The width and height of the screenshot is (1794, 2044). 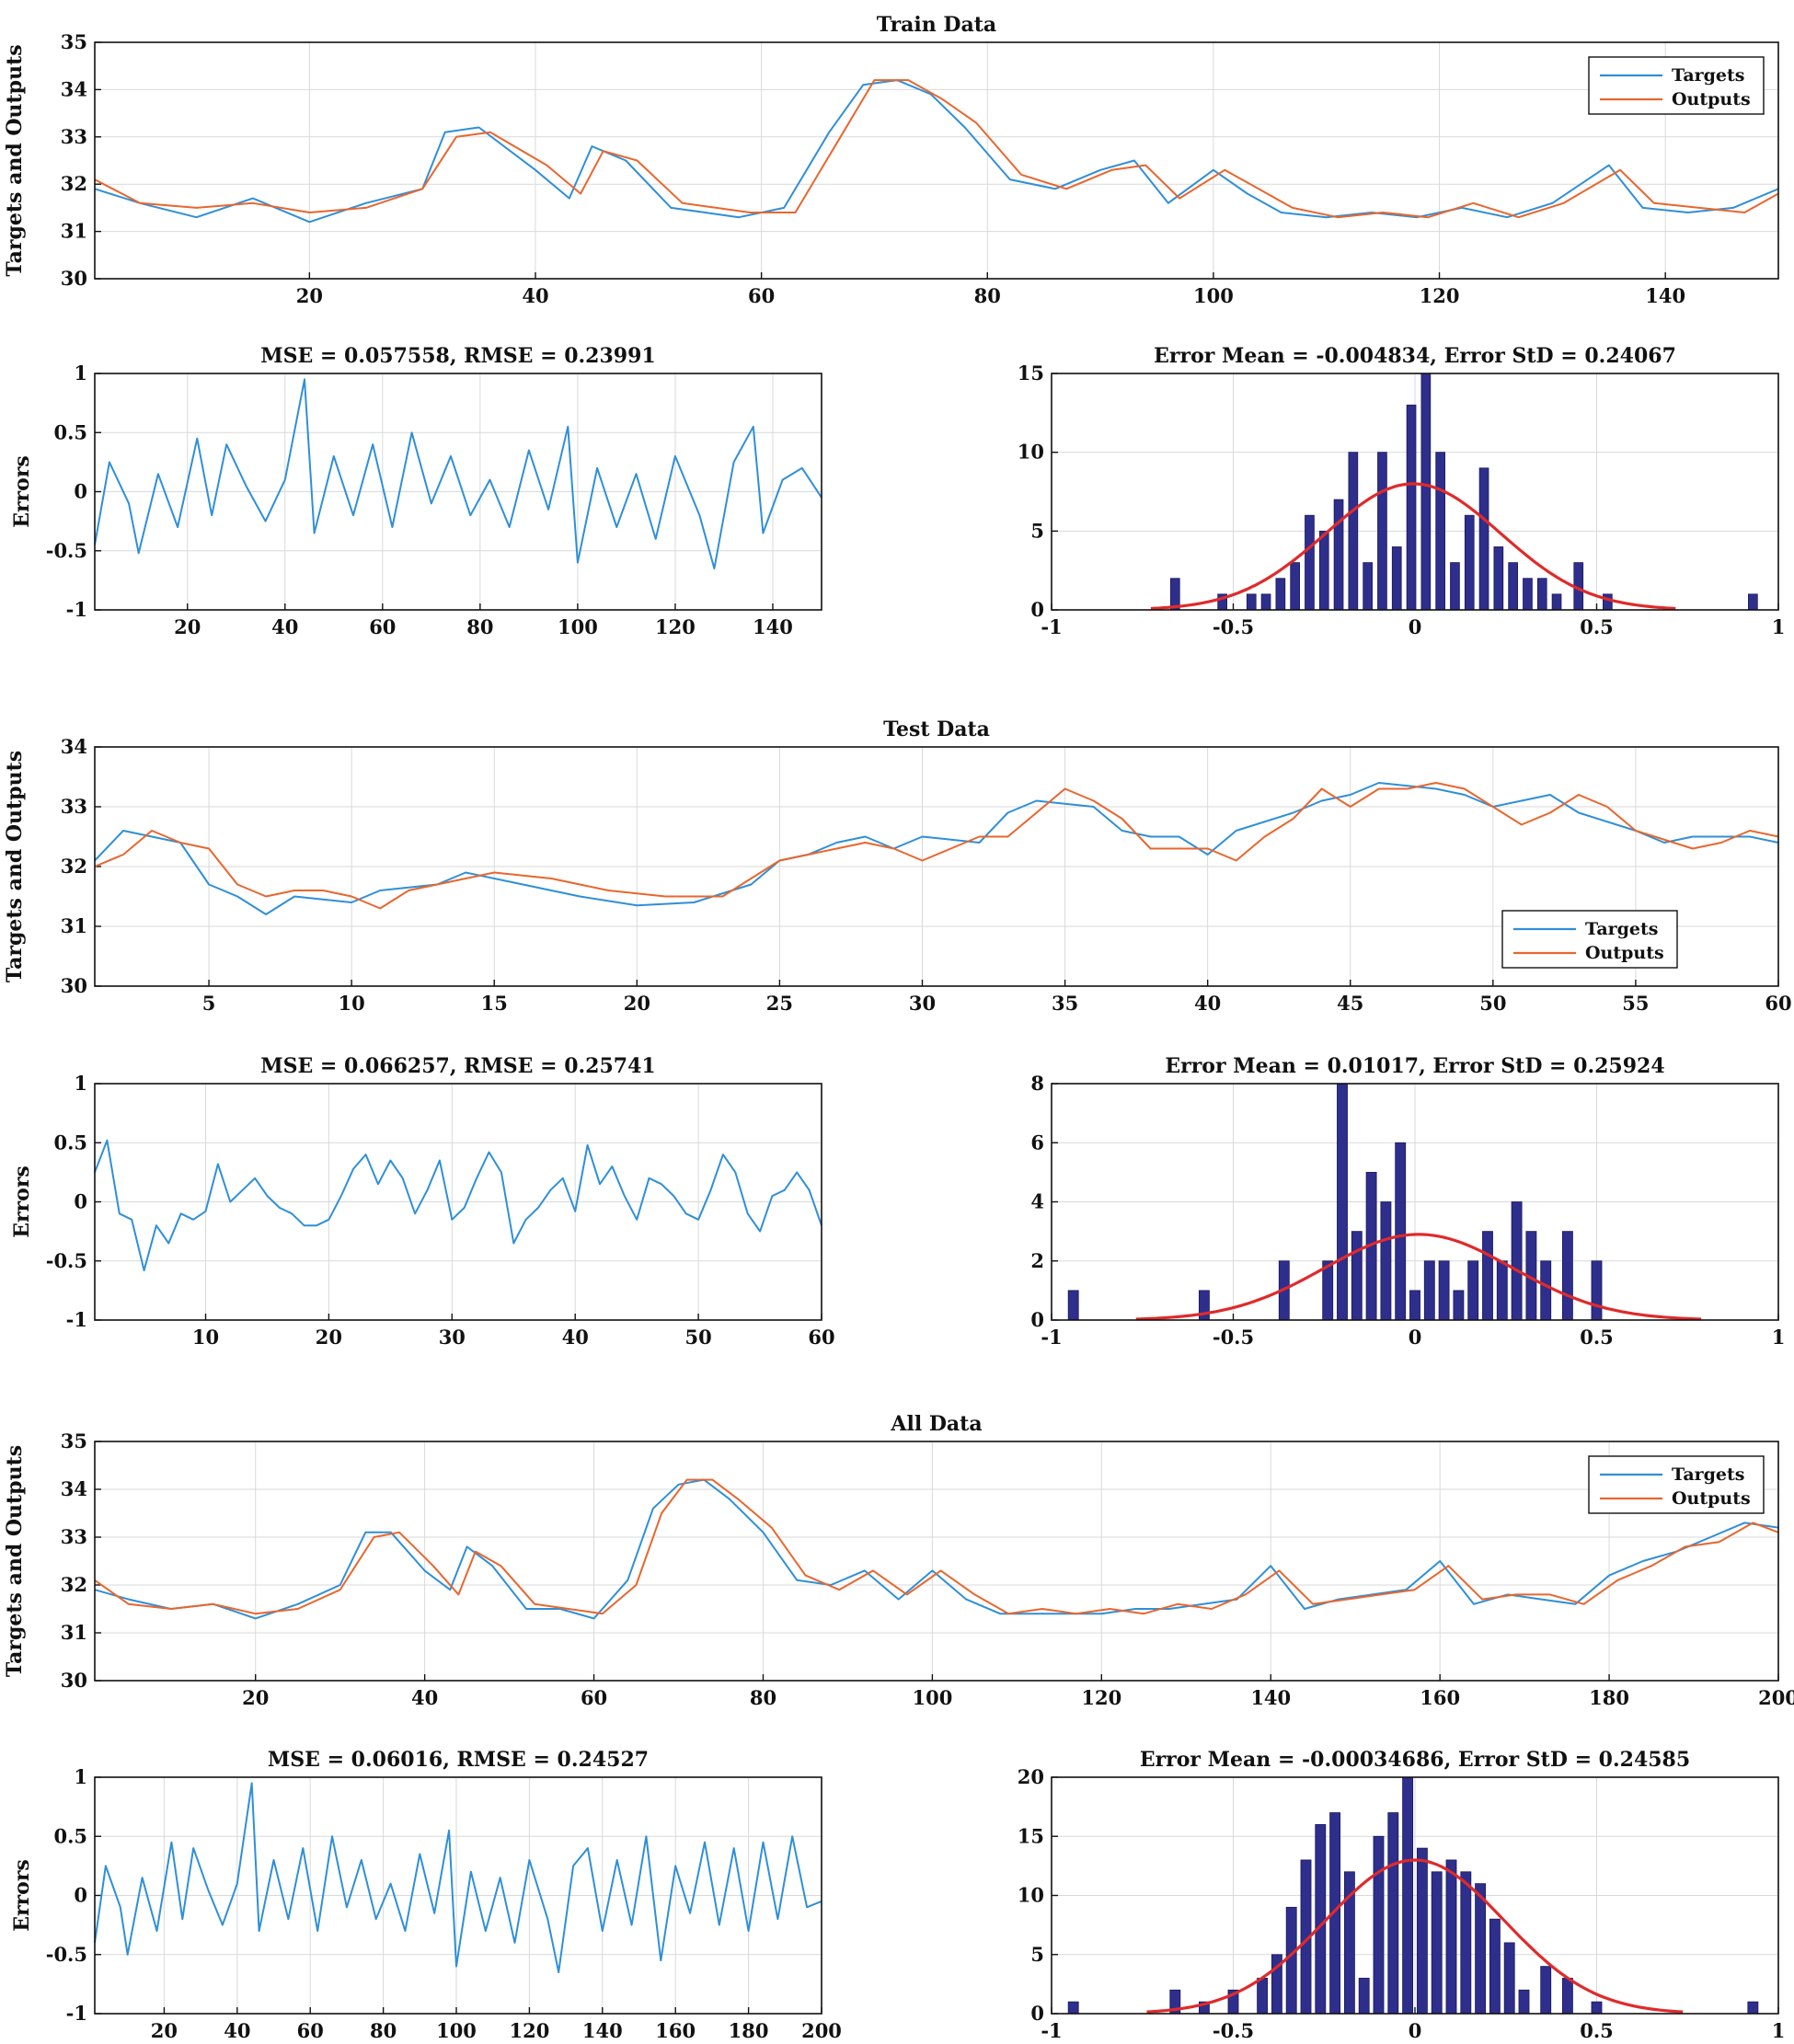 What do you see at coordinates (22, 491) in the screenshot?
I see `y-axis-label: Errors` at bounding box center [22, 491].